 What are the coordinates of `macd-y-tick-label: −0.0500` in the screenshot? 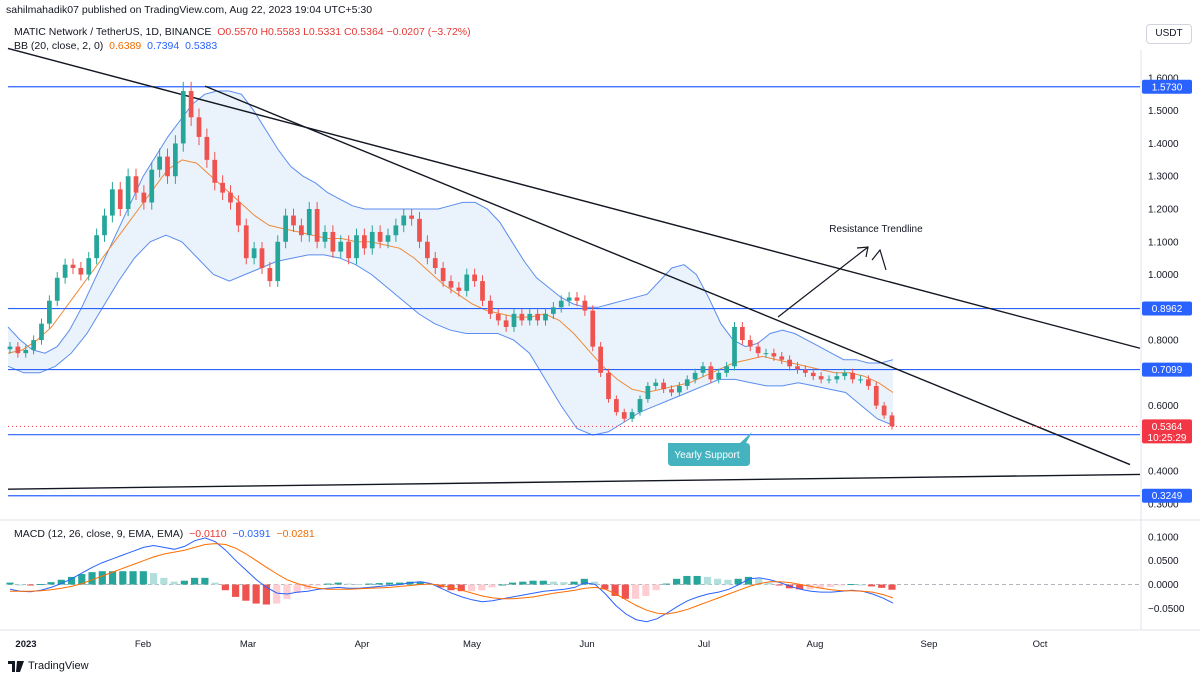 It's located at (1166, 609).